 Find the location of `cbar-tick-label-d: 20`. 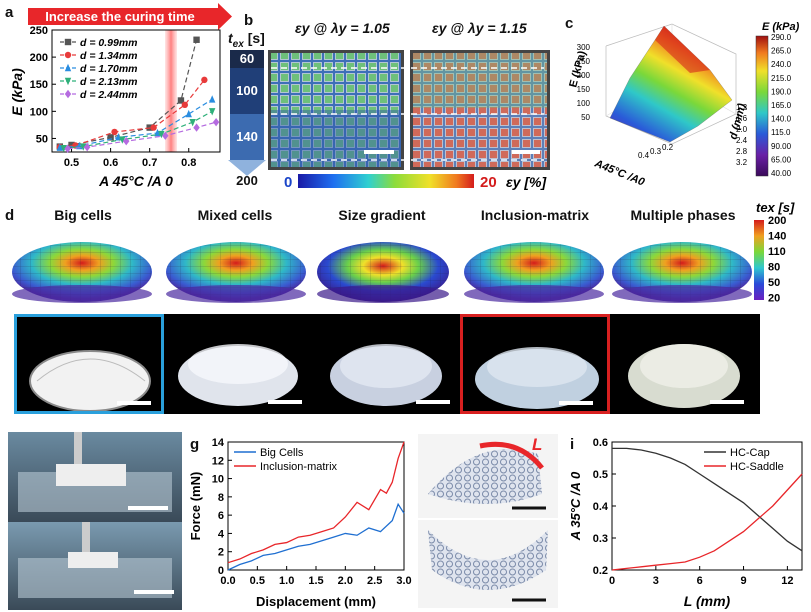

cbar-tick-label-d: 20 is located at coordinates (774, 299).